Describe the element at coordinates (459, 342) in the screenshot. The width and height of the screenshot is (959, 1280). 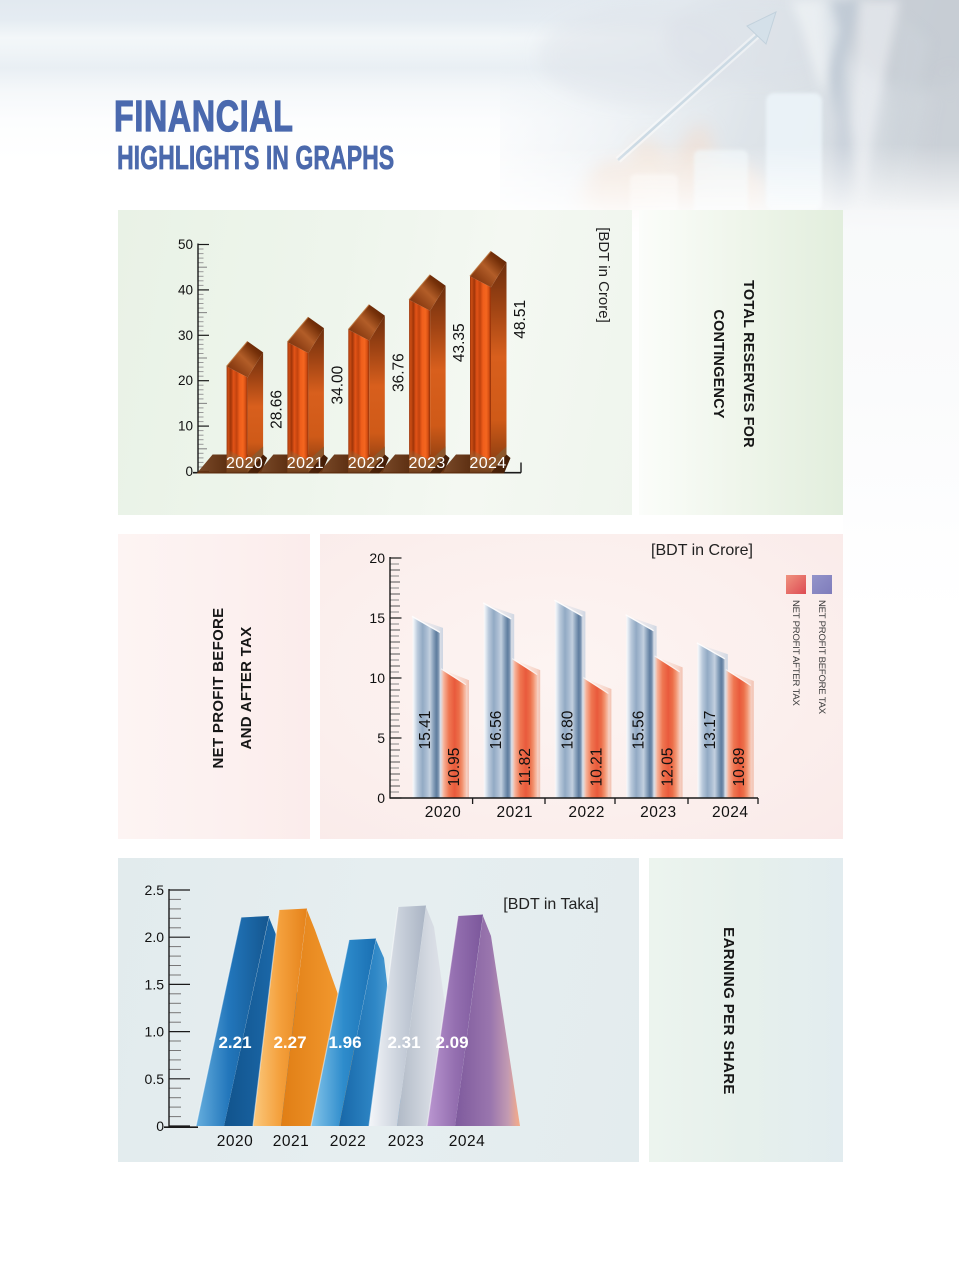
I see `svg-text: 43.35` at that location.